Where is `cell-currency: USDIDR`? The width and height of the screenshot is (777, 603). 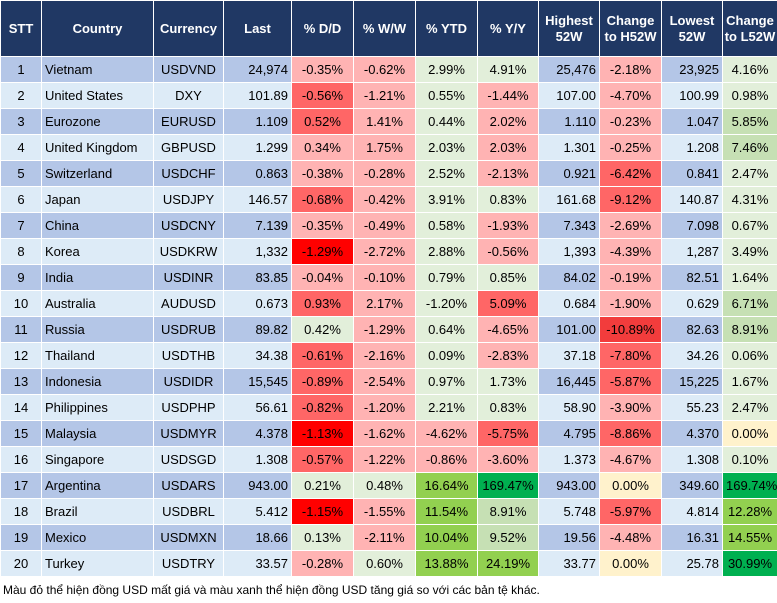
cell-currency: USDIDR is located at coordinates (189, 382).